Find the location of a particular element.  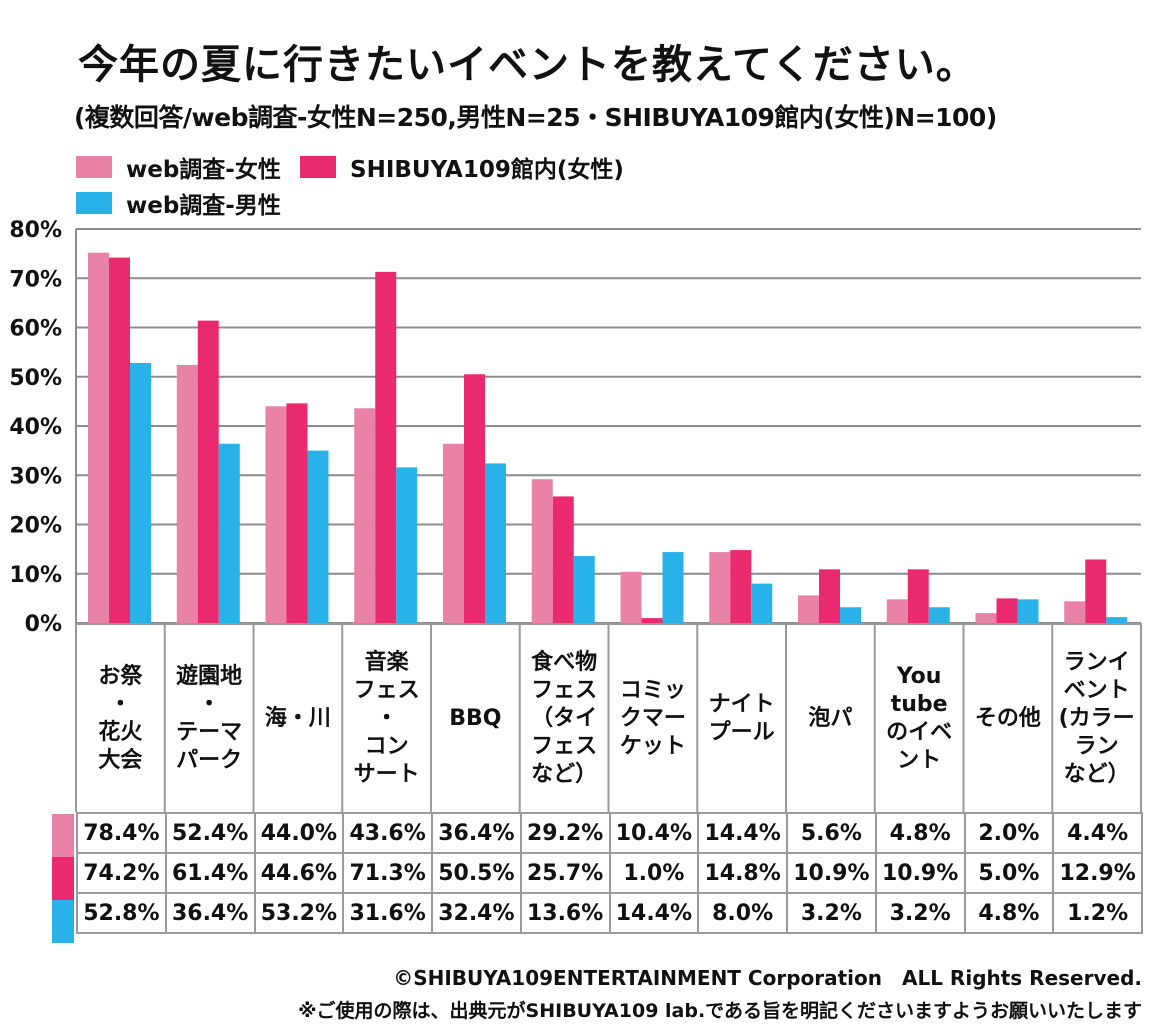

table-cell: 43.6% is located at coordinates (387, 833).